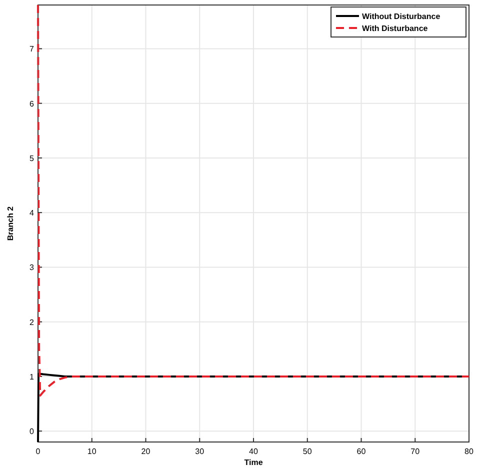 This screenshot has width=477, height=470. What do you see at coordinates (361, 451) in the screenshot?
I see `x-tick-label: 60` at bounding box center [361, 451].